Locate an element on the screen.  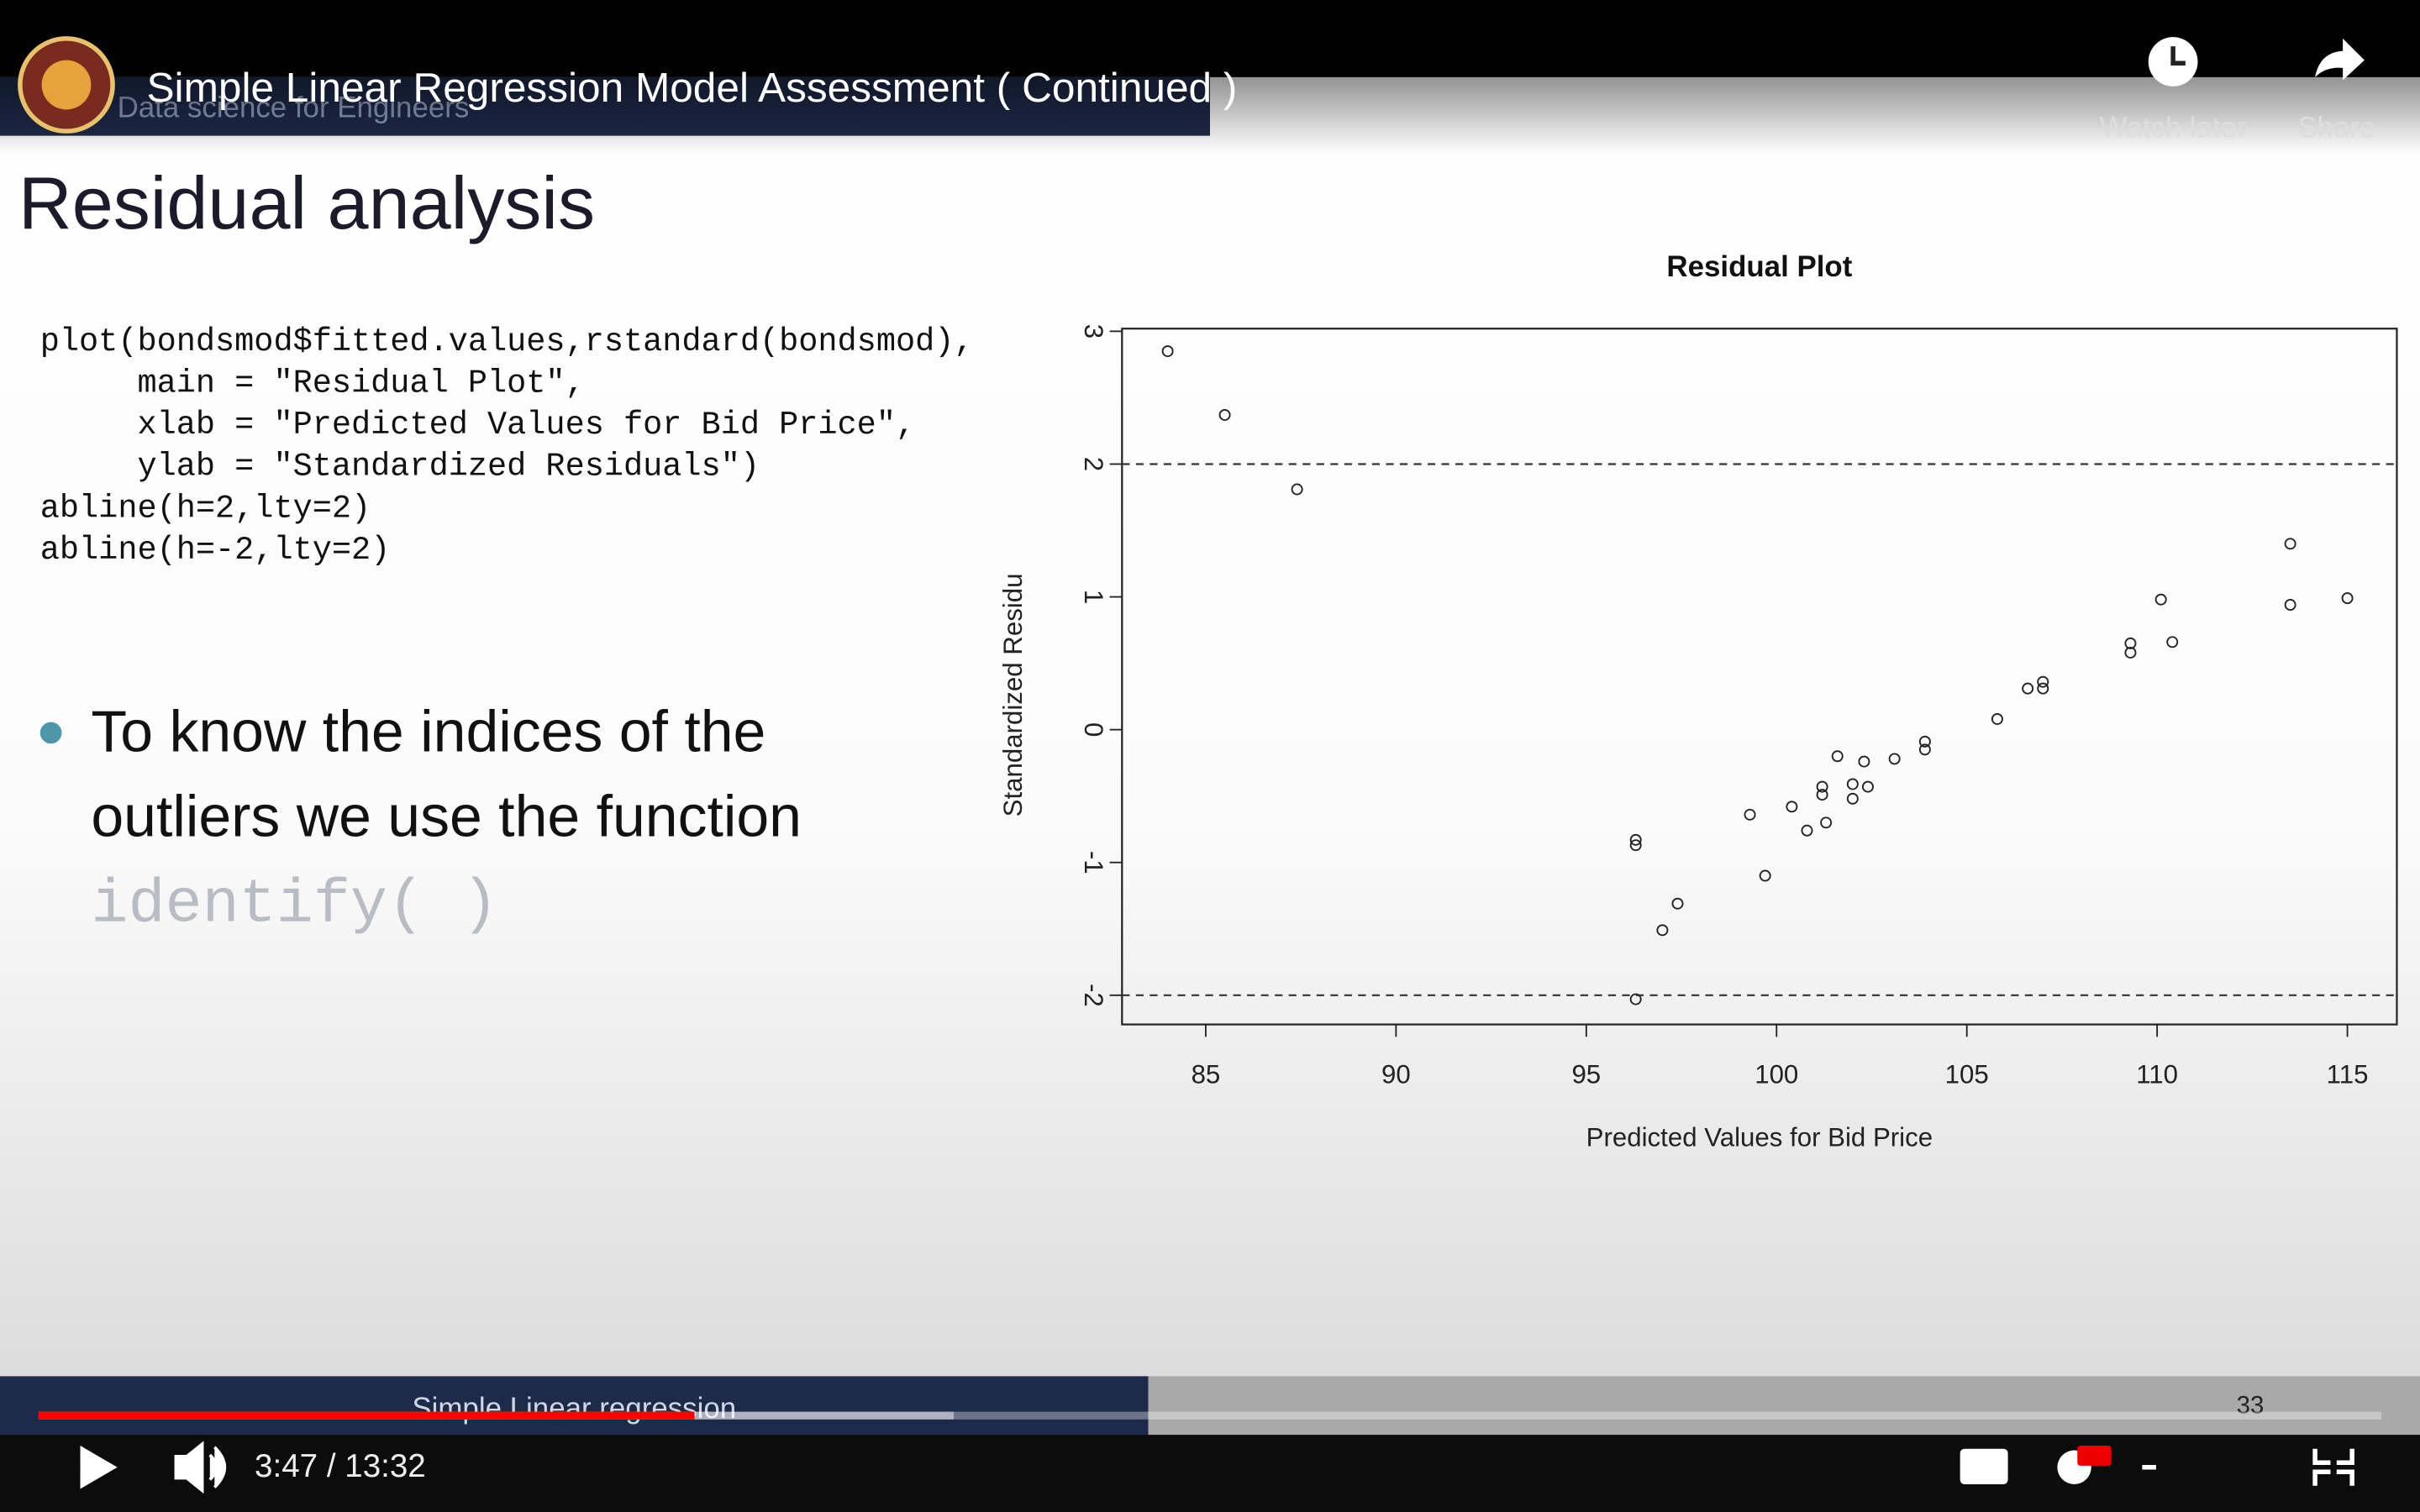
x-tick-label: 115 is located at coordinates (2348, 1074).